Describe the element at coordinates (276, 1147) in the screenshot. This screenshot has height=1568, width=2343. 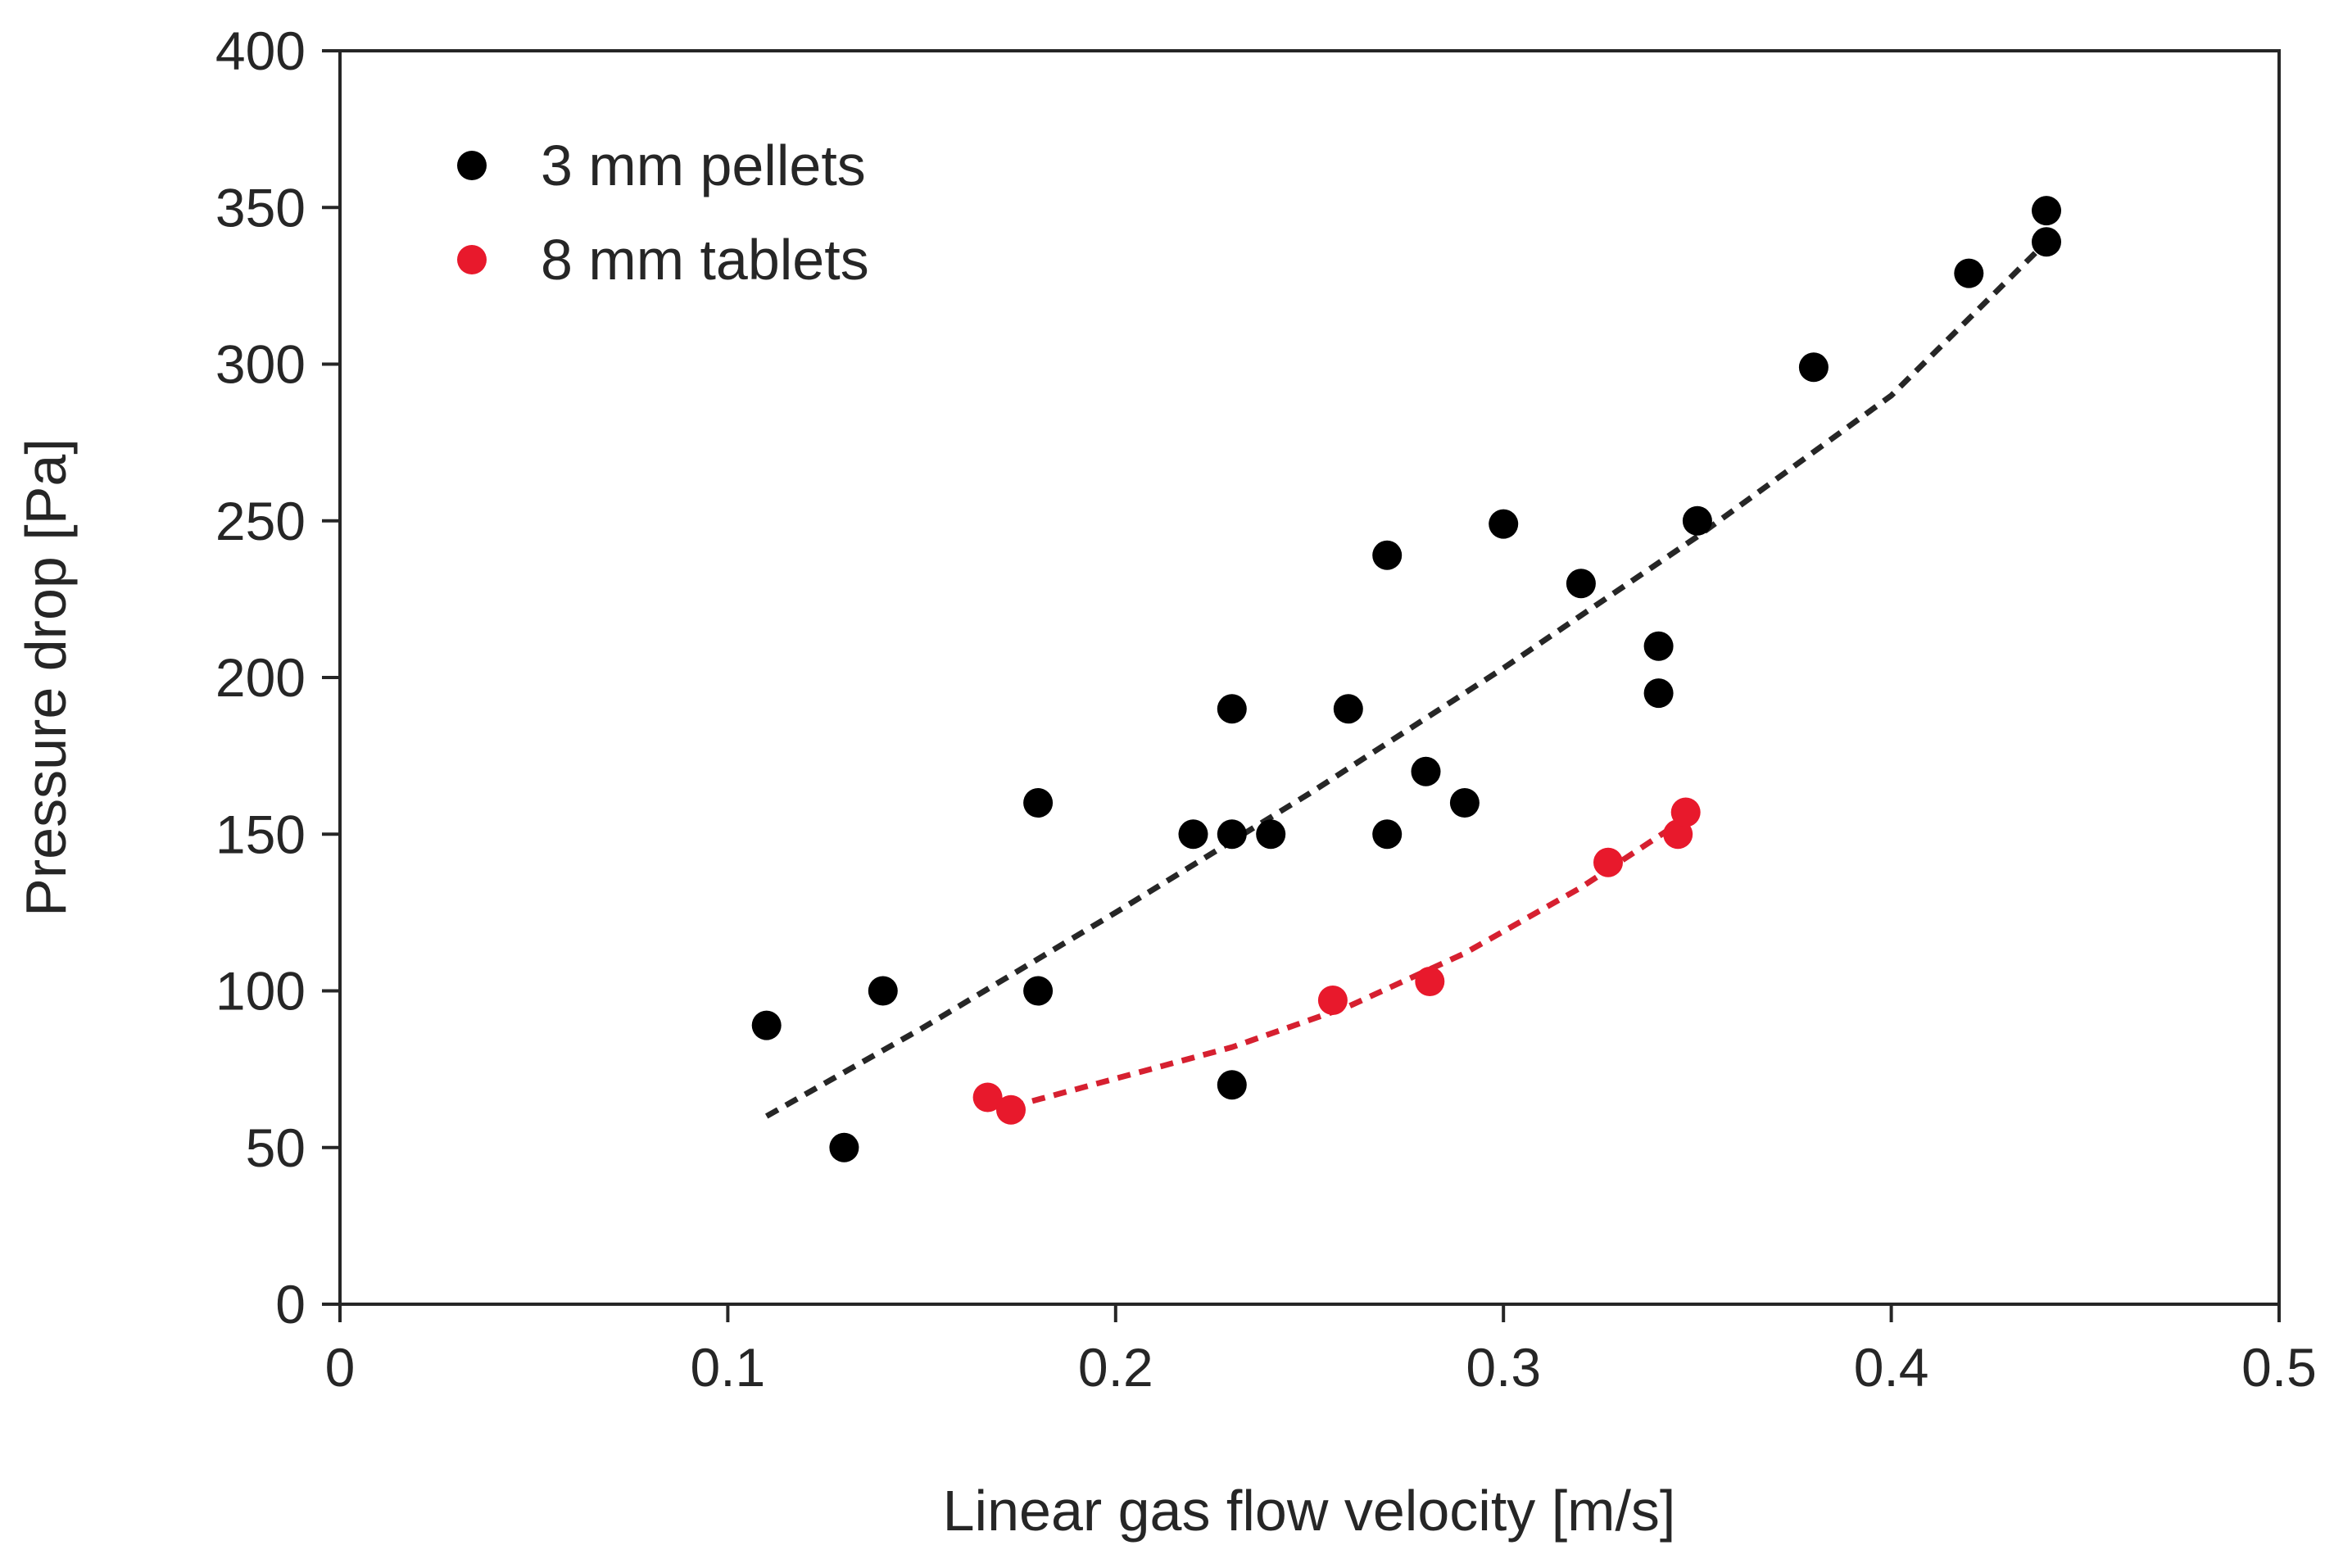
I see `y-tick-label: 50` at that location.